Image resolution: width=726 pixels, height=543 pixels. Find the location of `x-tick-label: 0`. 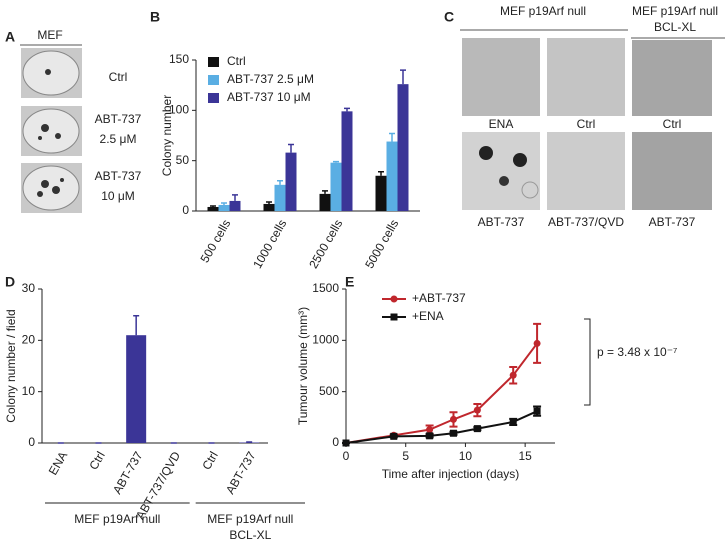

x-tick-label: 0 is located at coordinates (346, 456).